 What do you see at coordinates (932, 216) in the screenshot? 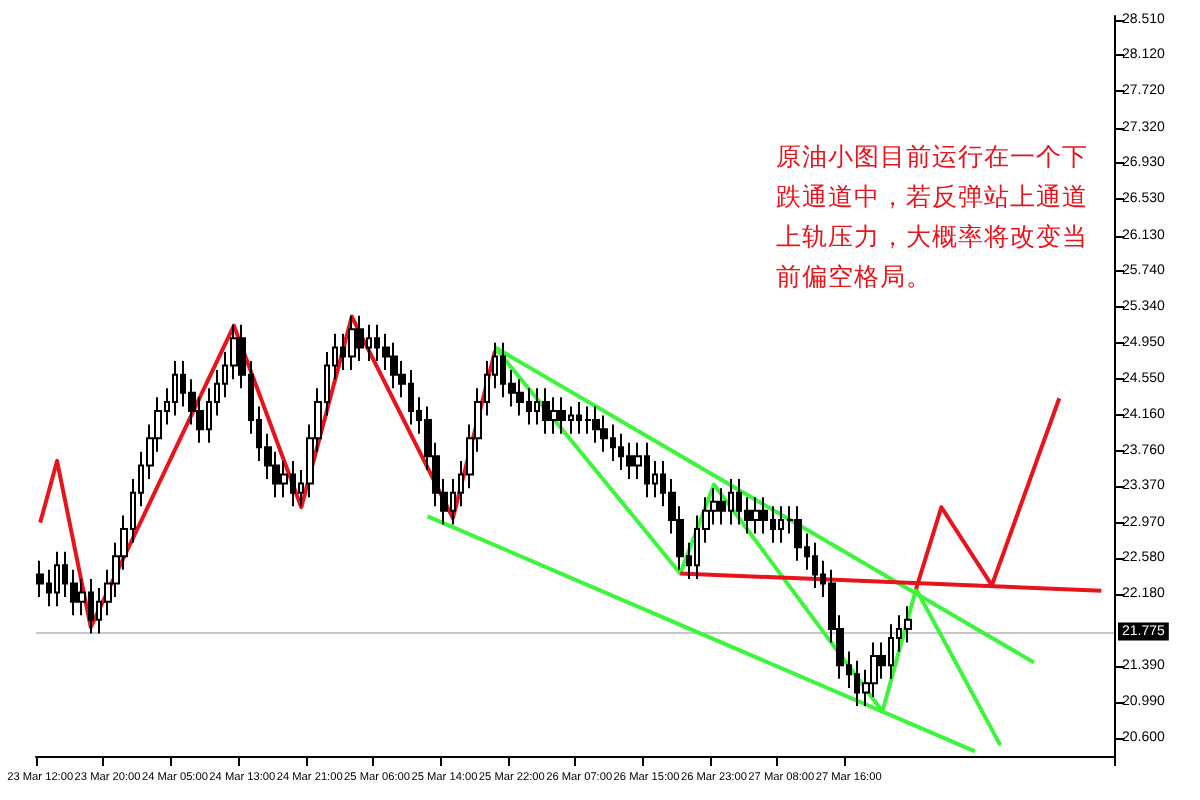
I see `annotation: 原油小图目前运行在一个下跌通道中，若反弹站上通道上轨压力，大概率将改变当前偏空格局。` at bounding box center [932, 216].